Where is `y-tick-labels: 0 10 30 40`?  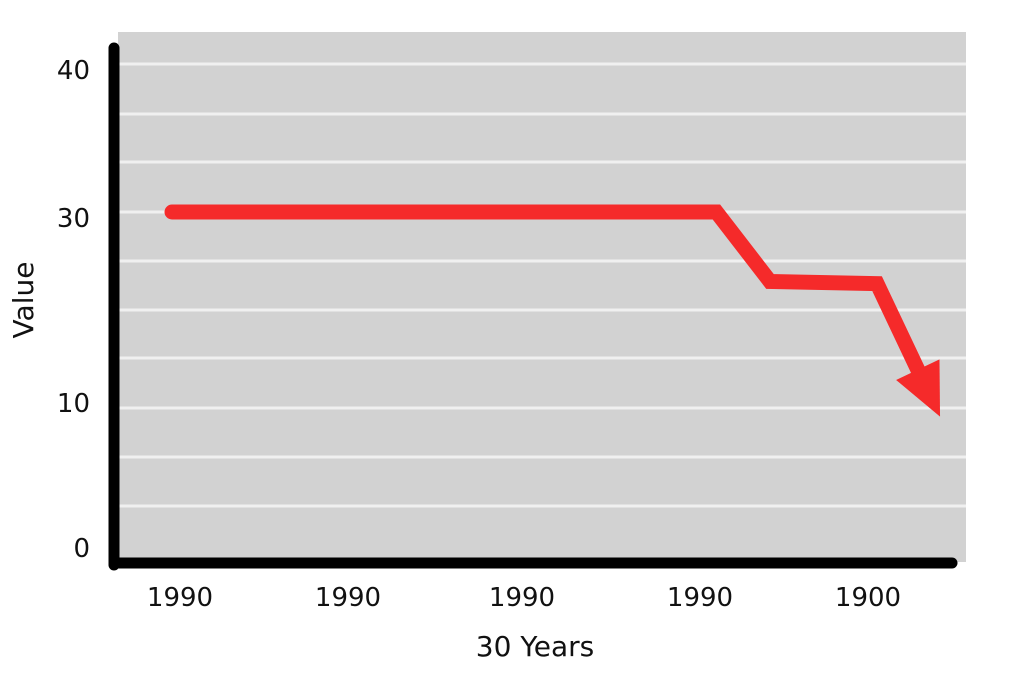
y-tick-labels: 0 10 30 40 is located at coordinates (73, 310).